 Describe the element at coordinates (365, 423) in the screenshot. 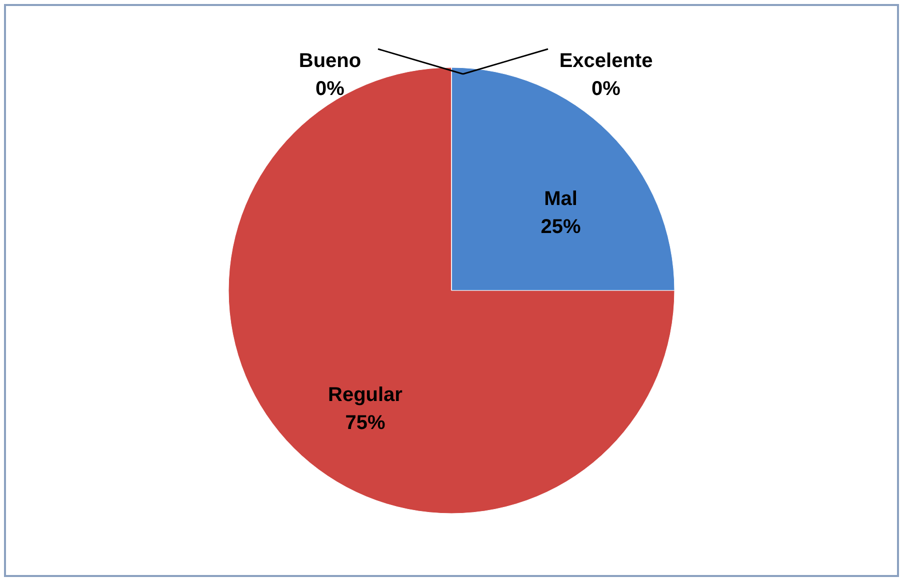

I see `data-label: 75%` at that location.